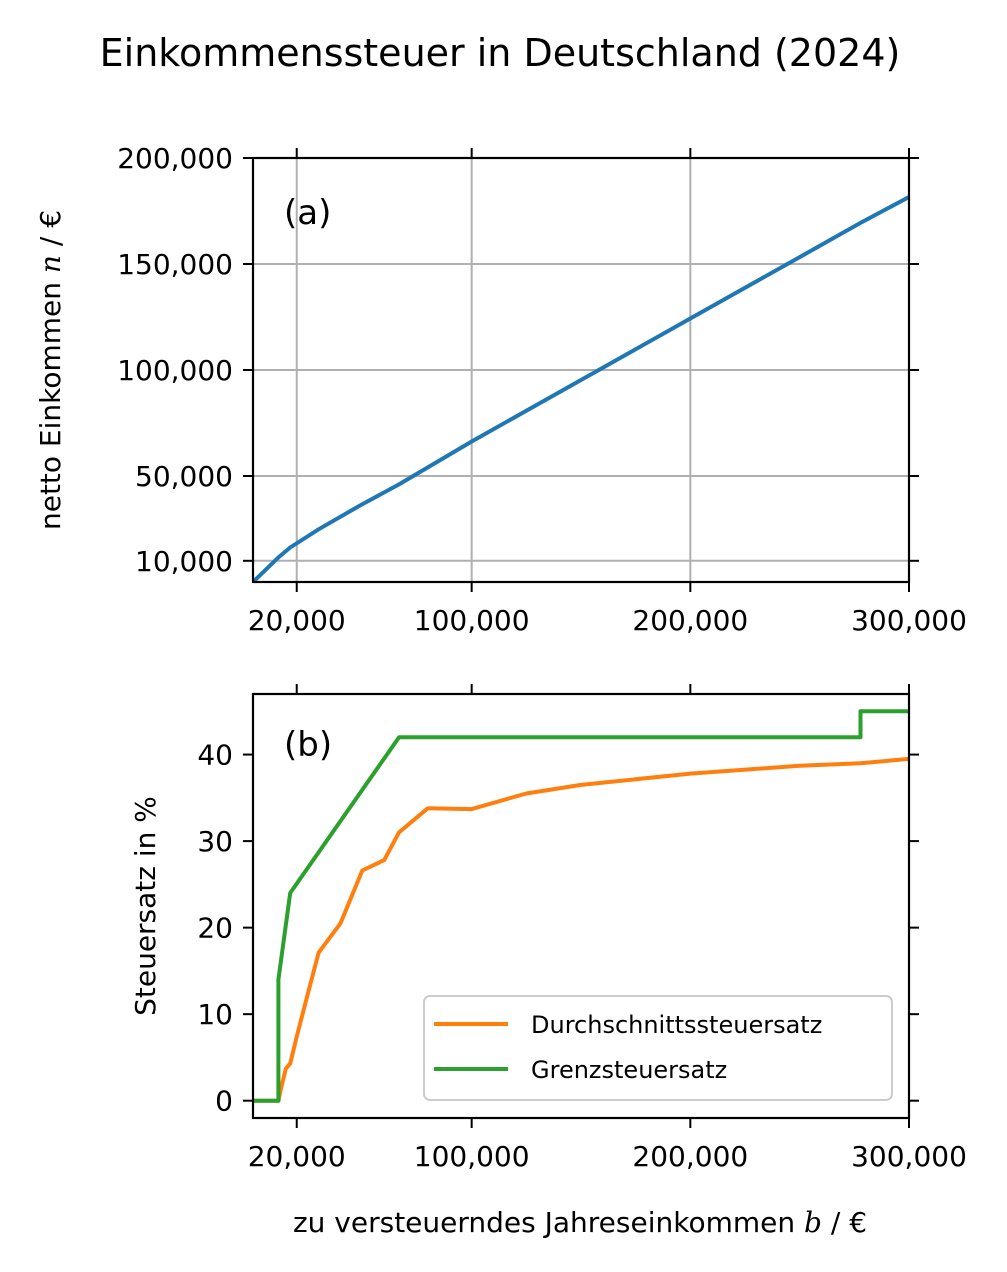  What do you see at coordinates (544, 1222) in the screenshot?
I see `x-axis-label-b-text: zu versteuerndes Jahreseinkommen` at bounding box center [544, 1222].